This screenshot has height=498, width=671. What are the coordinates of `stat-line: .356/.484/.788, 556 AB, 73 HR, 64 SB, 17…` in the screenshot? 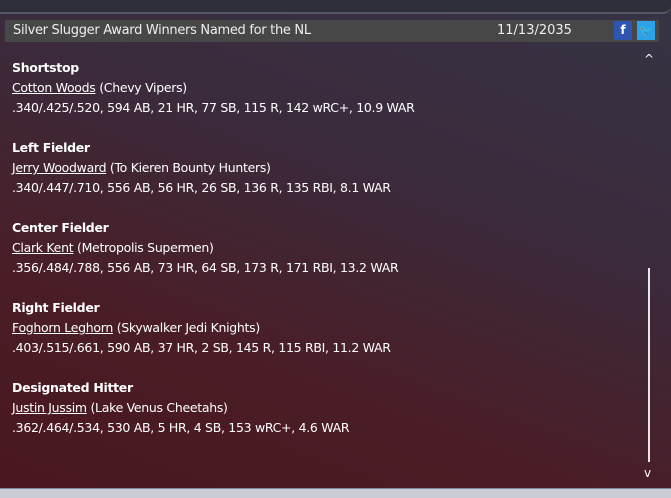 It's located at (205, 267).